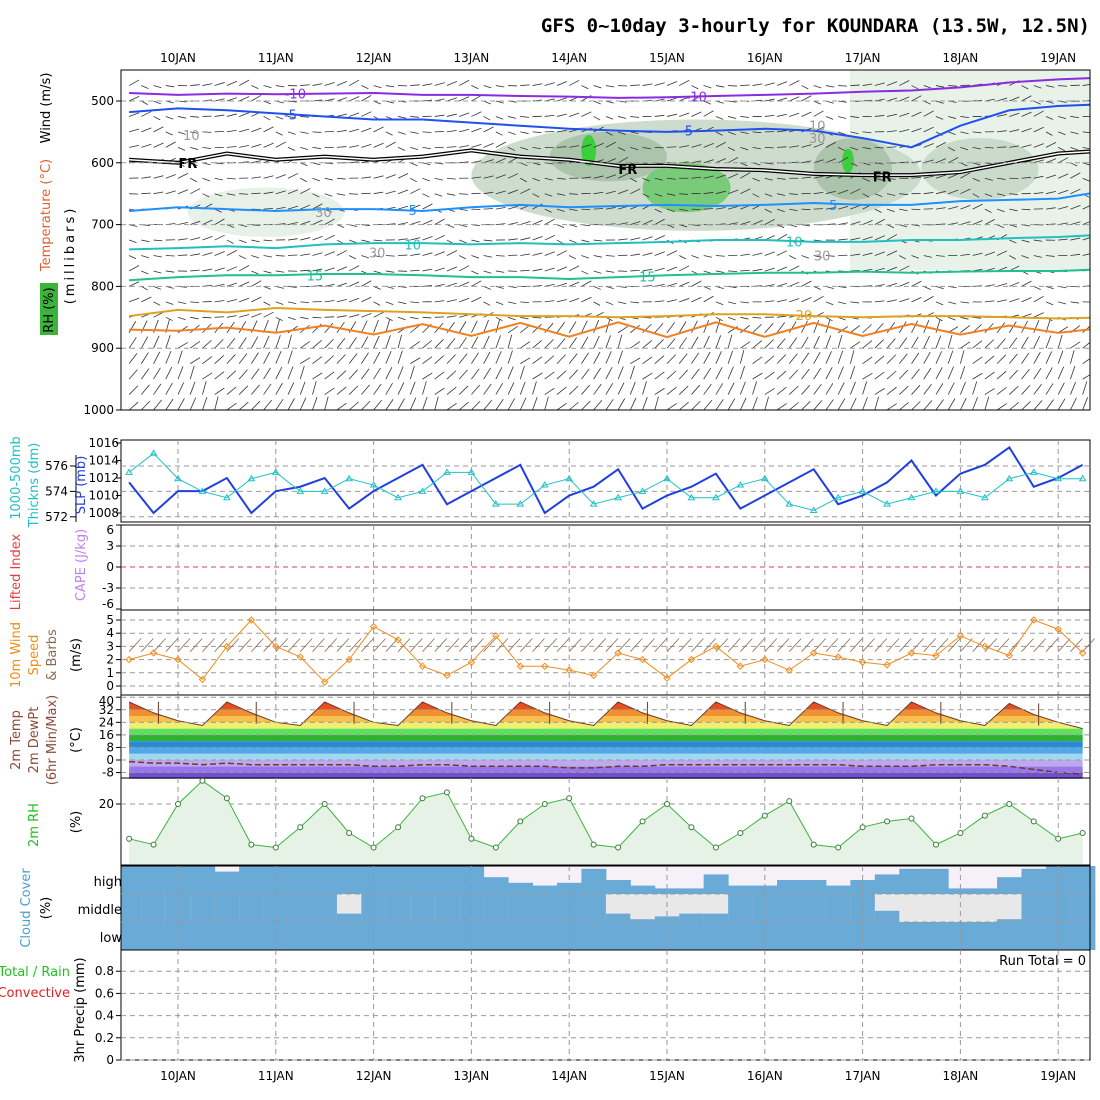 The width and height of the screenshot is (1100, 1100). What do you see at coordinates (496, 636) in the screenshot?
I see `wind-speed-point` at bounding box center [496, 636].